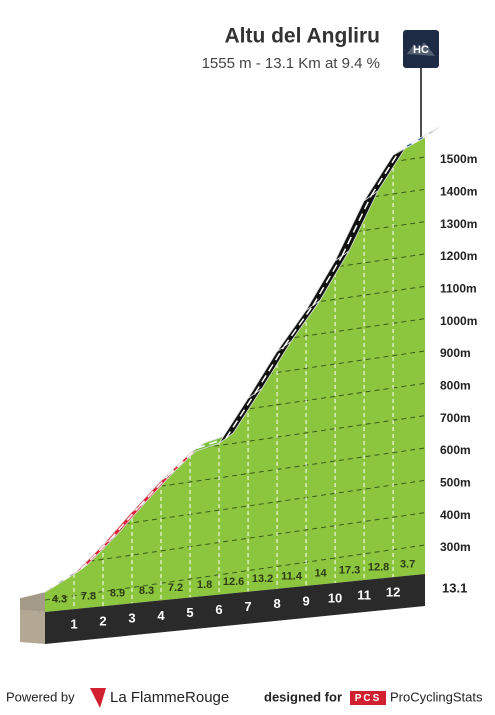 This screenshot has width=495, height=715. I want to click on y-tick-label: 400m, so click(455, 515).